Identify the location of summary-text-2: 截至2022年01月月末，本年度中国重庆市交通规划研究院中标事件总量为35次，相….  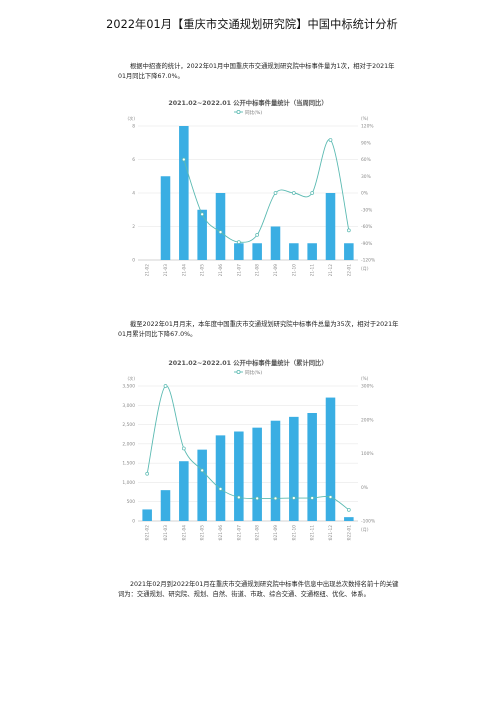
(258, 329).